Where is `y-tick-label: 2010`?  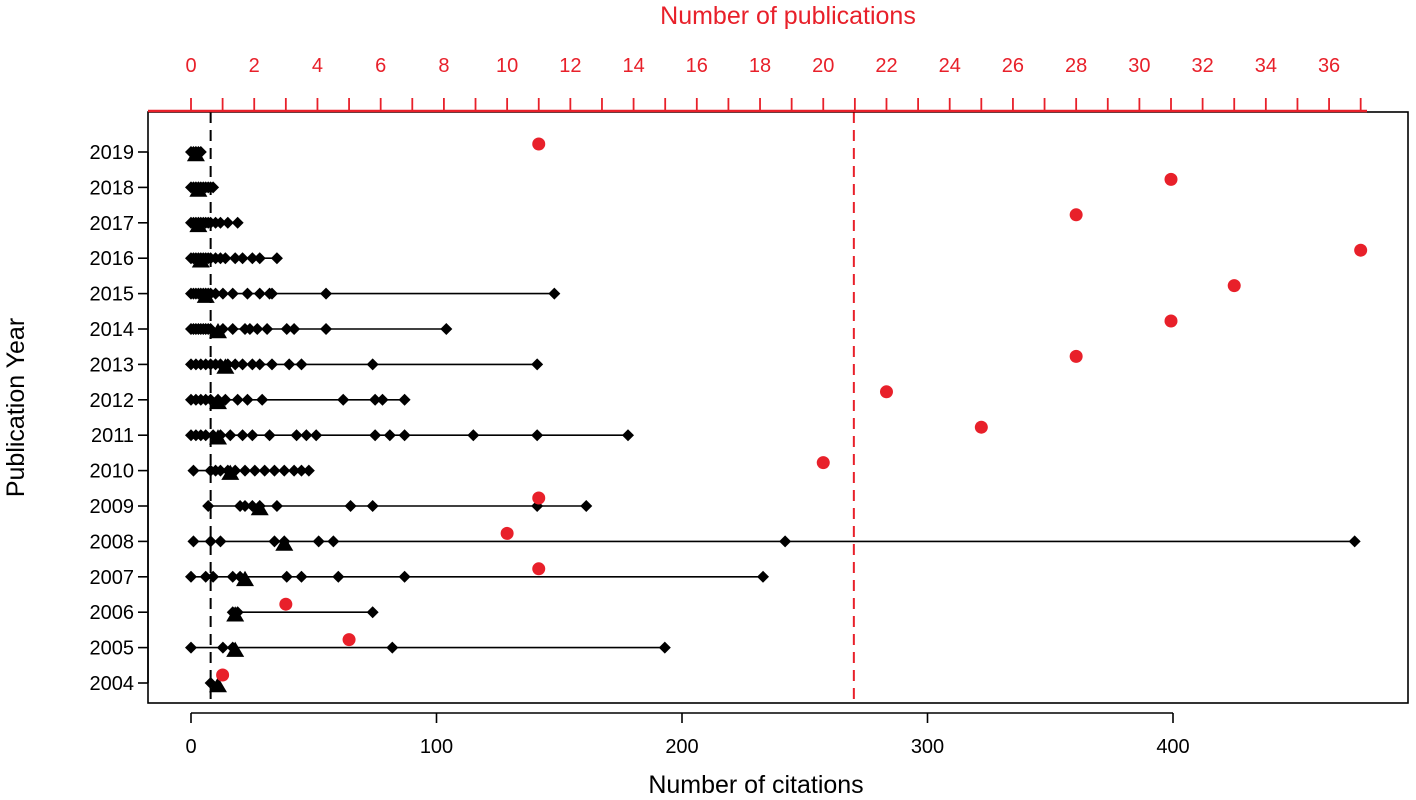 y-tick-label: 2010 is located at coordinates (112, 472).